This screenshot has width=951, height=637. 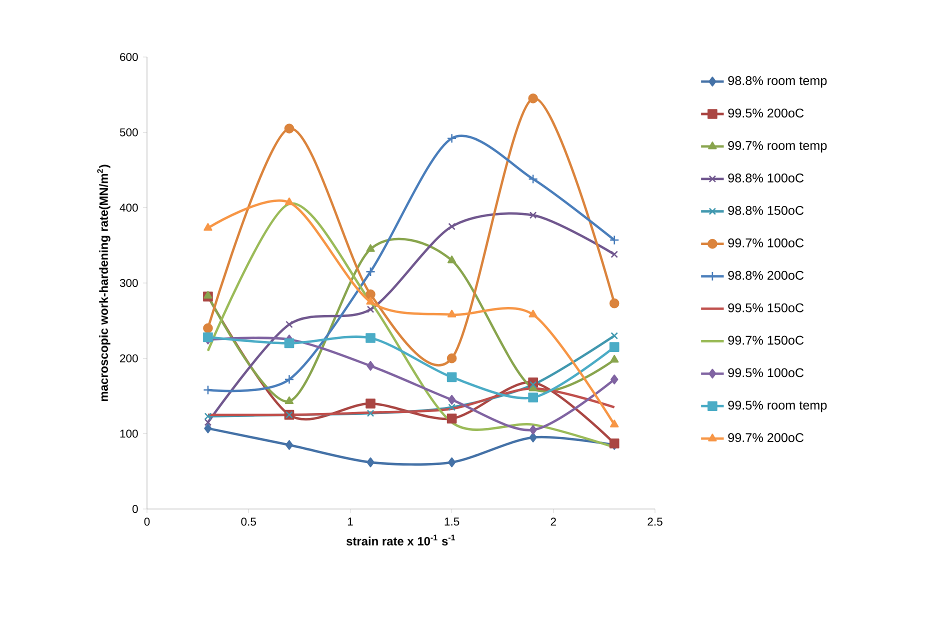 I want to click on legend-label: 99.5% 150oC, so click(x=766, y=307).